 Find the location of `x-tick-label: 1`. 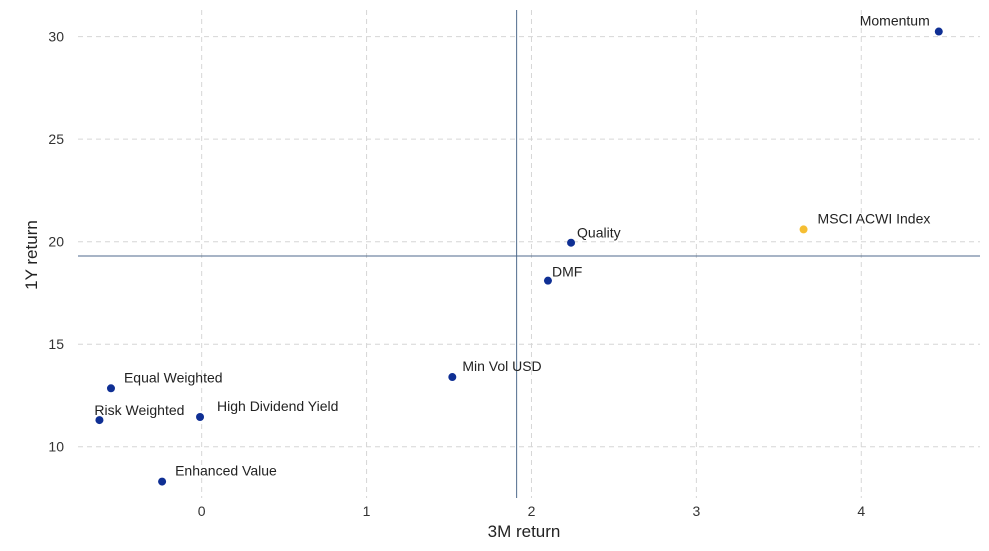

x-tick-label: 1 is located at coordinates (367, 511).